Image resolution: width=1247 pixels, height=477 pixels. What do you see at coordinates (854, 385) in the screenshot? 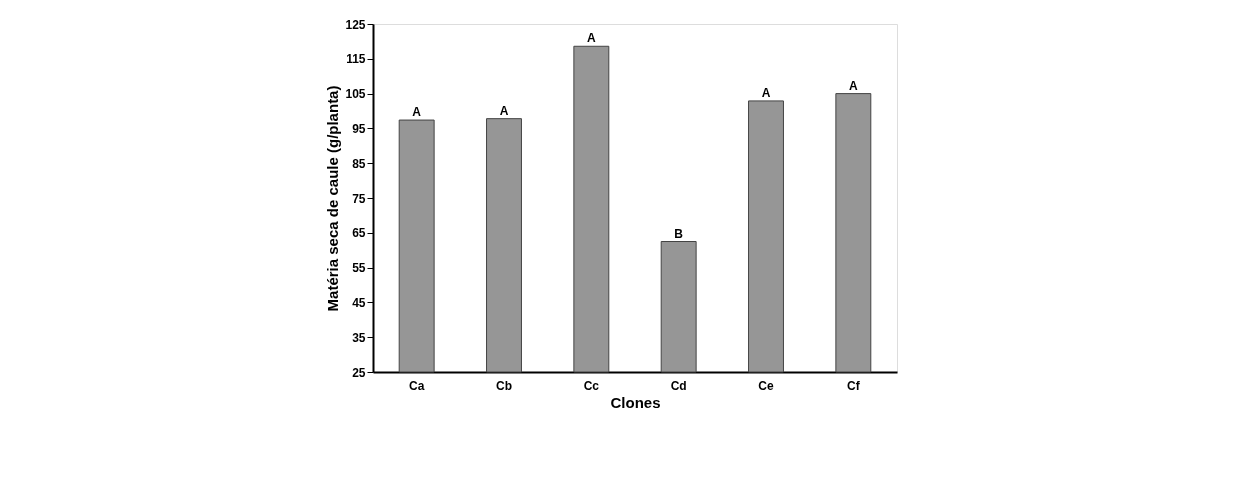
I see `x-tick-label: Cf` at bounding box center [854, 385].